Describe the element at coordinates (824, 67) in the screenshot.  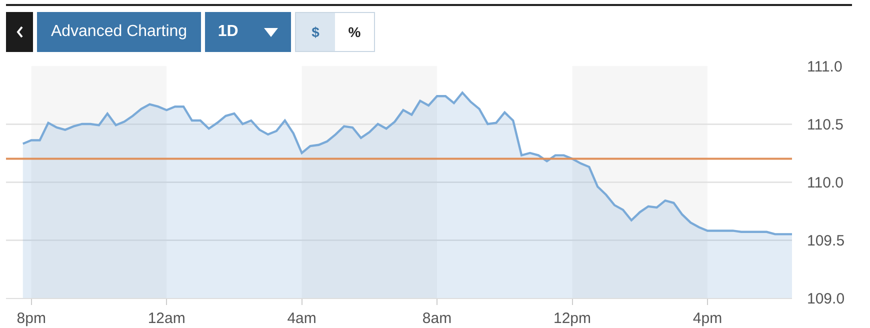
I see `y-tick-label: 111.0` at that location.